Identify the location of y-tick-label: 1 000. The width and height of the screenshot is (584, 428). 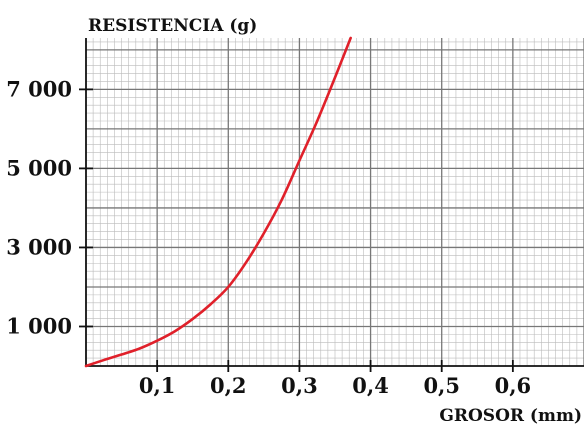
(39, 325).